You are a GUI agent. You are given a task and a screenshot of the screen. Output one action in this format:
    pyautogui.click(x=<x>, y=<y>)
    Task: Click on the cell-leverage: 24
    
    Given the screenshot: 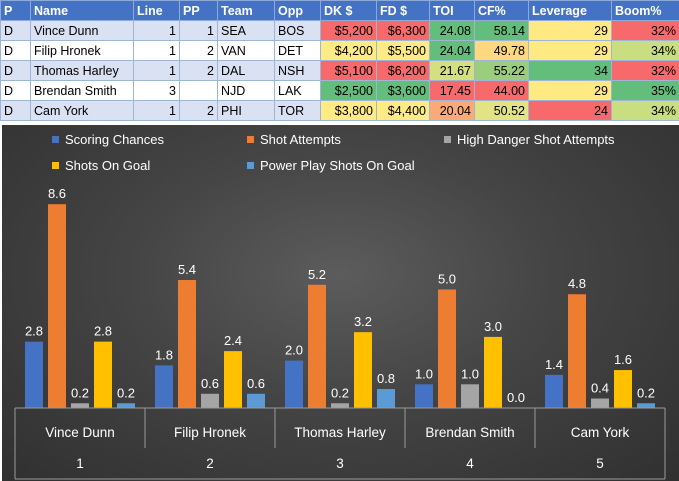 What is the action you would take?
    pyautogui.click(x=570, y=110)
    